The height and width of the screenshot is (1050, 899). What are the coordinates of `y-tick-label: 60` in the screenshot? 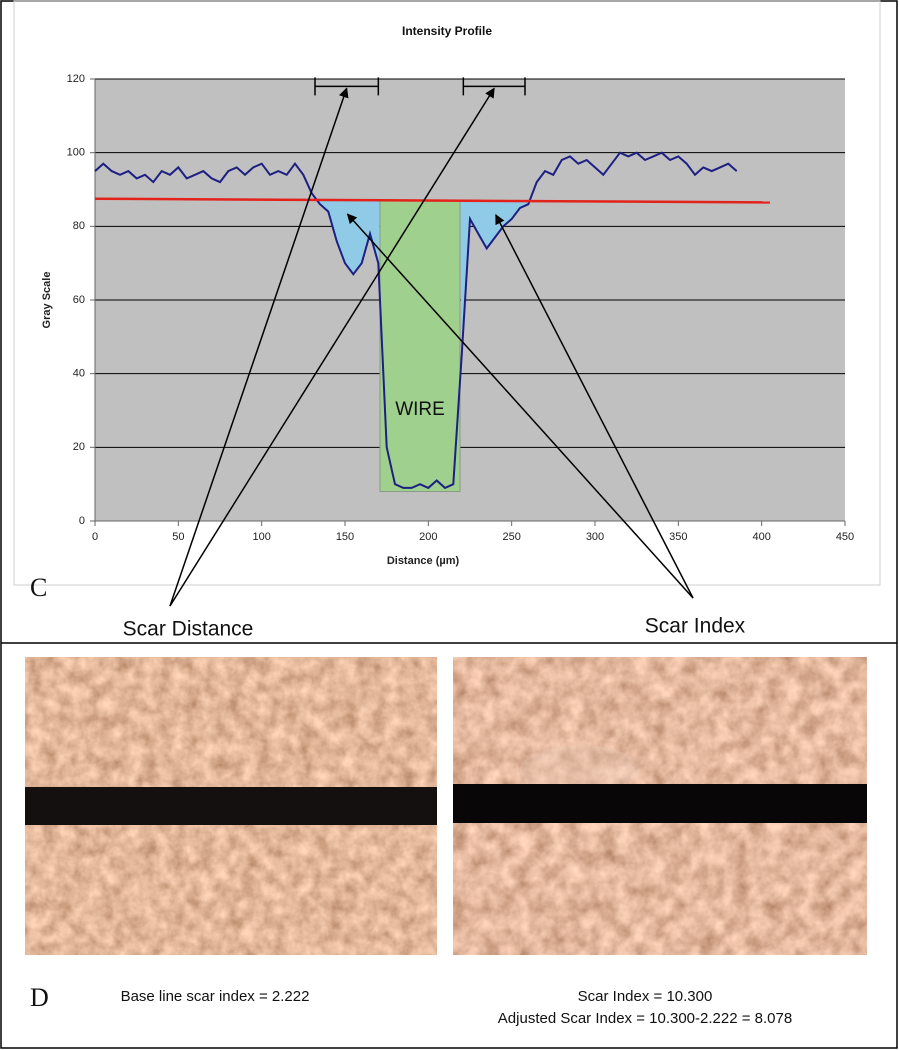 It's located at (79, 300).